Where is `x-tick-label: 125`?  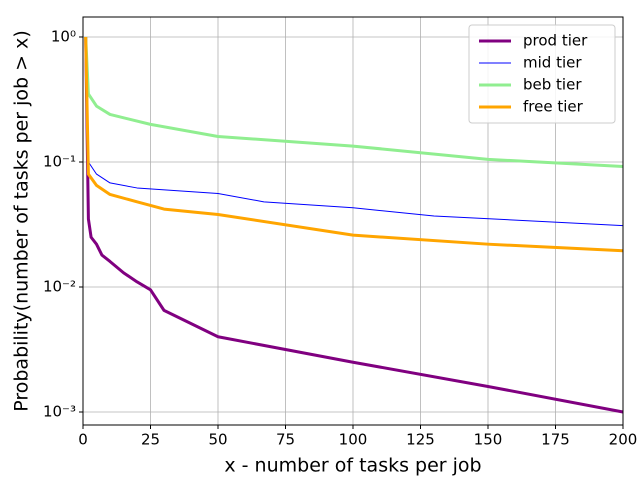 x-tick-label: 125 is located at coordinates (420, 440).